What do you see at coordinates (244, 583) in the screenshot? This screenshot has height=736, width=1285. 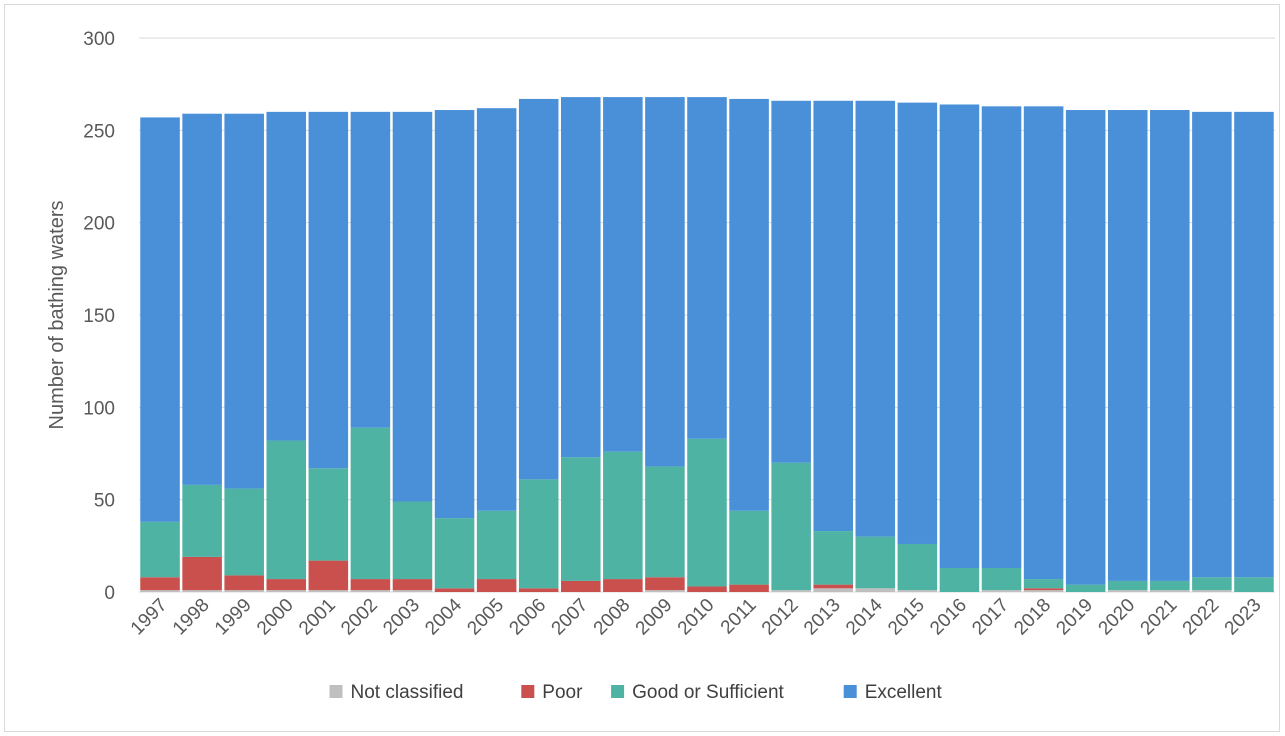 I see `bar-1999-poor` at bounding box center [244, 583].